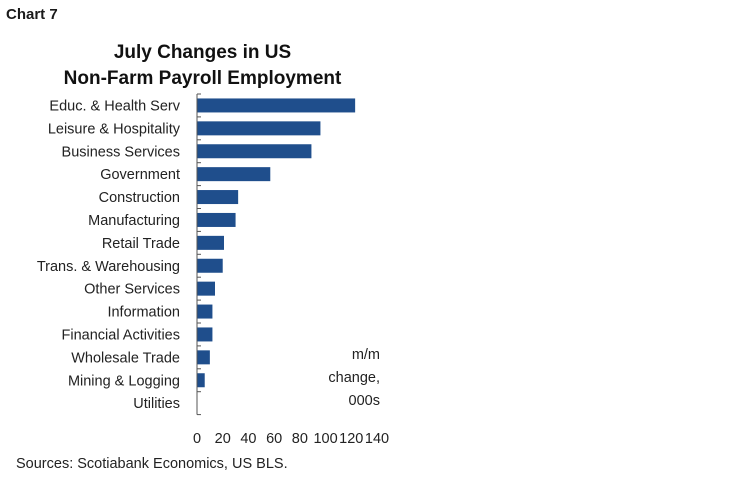 The image size is (750, 482). I want to click on source-note: Sources: Scotiabank Economics, US BLS., so click(152, 464).